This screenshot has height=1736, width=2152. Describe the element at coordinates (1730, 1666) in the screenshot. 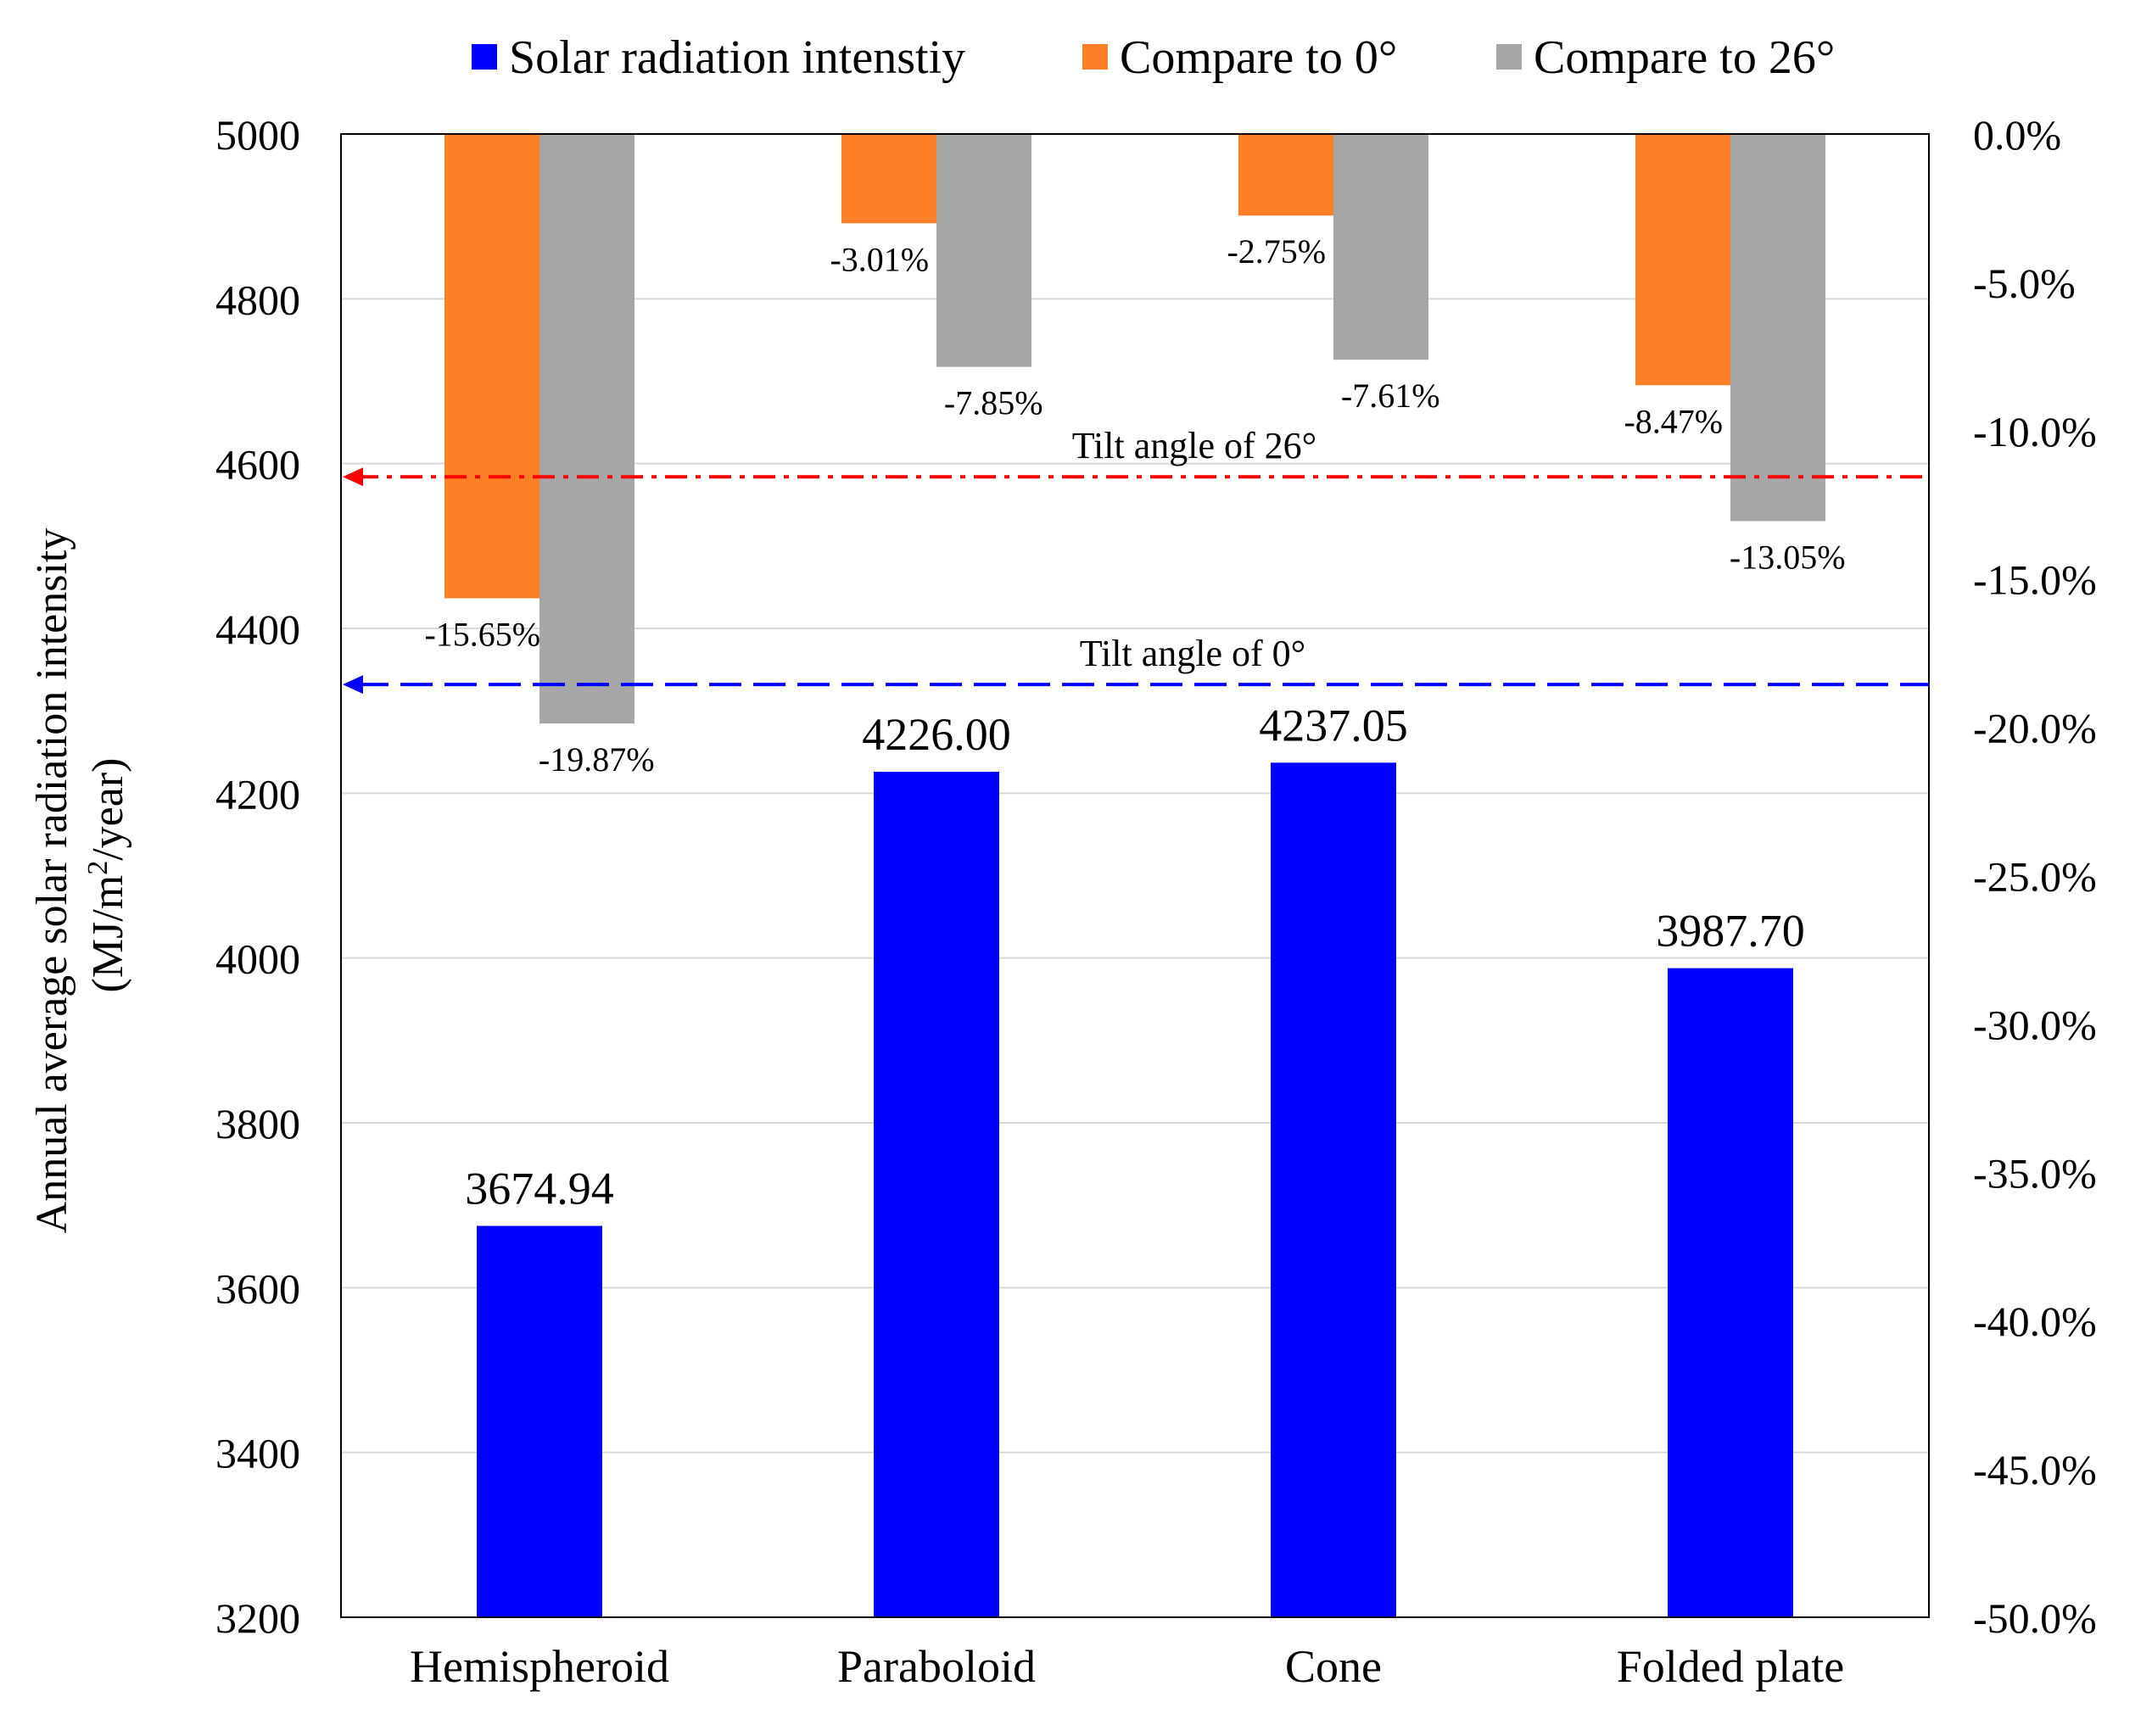

I see `category-label: Folded plate` at that location.